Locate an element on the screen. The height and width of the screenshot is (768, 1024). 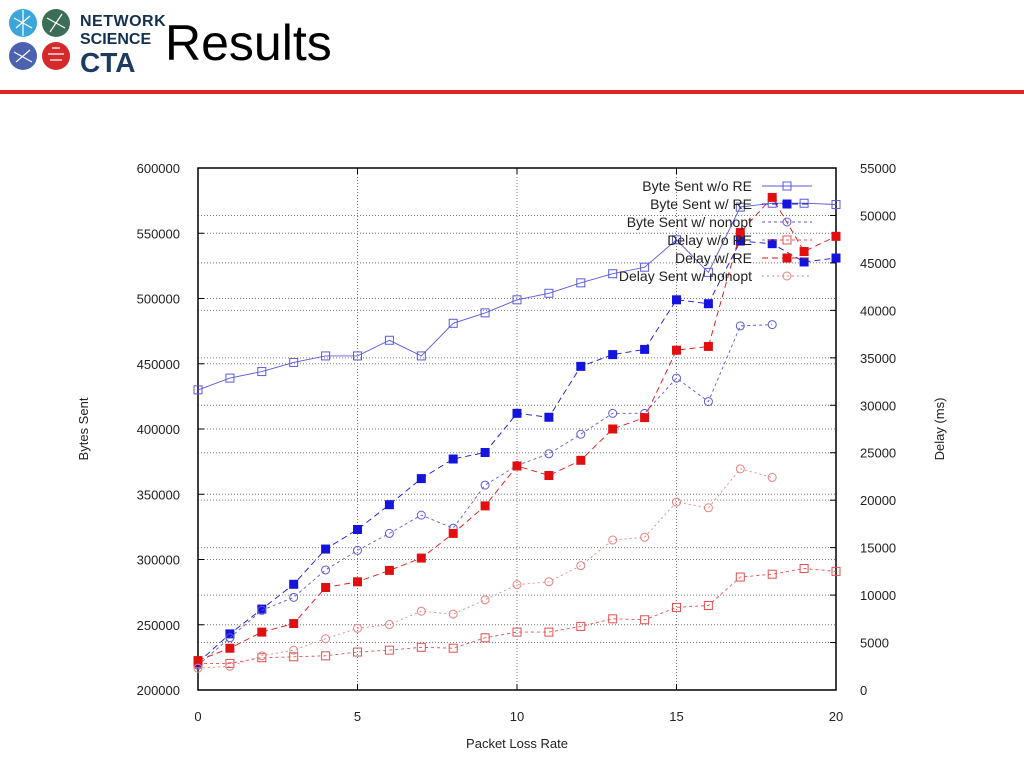
y-tick-label: 450000 is located at coordinates (158, 364).